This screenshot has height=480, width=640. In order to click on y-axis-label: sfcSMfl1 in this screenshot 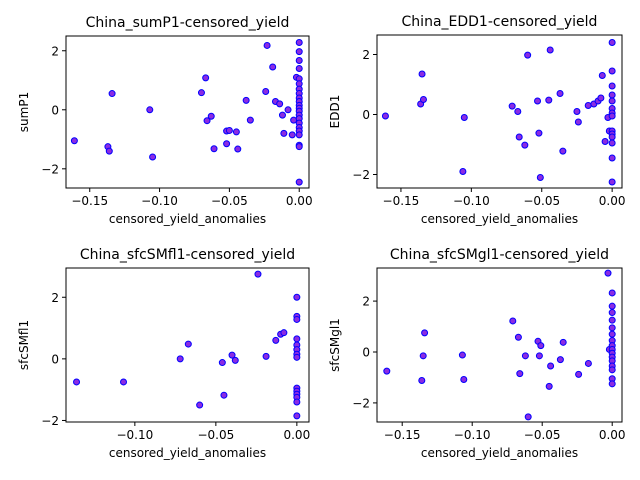, I will do `click(24, 345)`.